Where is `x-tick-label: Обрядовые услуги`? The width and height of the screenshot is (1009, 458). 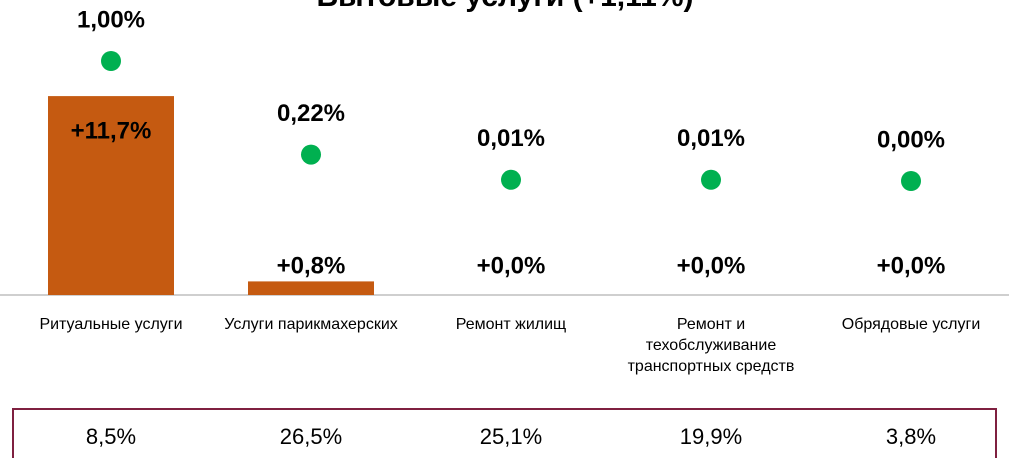 x-tick-label: Обрядовые услуги is located at coordinates (911, 324).